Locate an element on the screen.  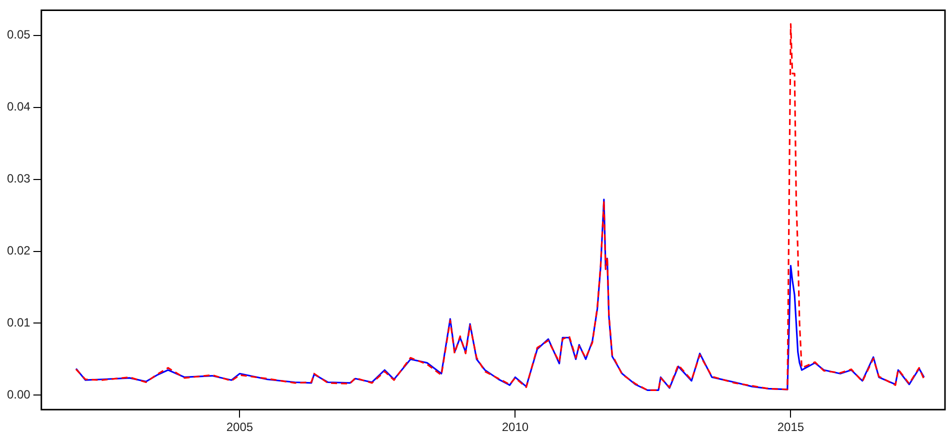
x-tick-label: 2010 is located at coordinates (515, 427).